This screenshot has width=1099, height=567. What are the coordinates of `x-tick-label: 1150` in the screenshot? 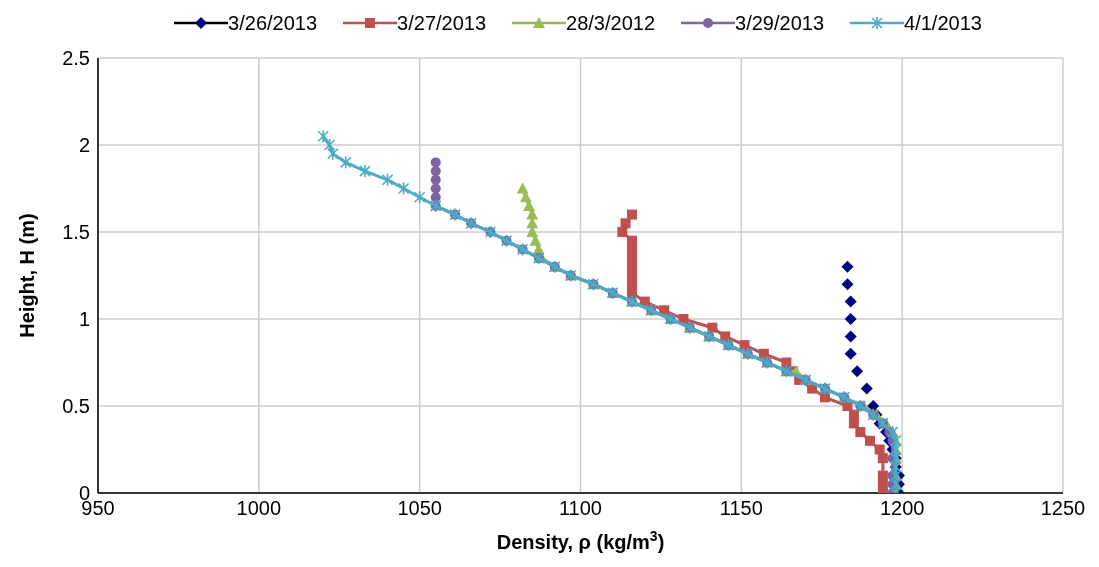 It's located at (741, 508).